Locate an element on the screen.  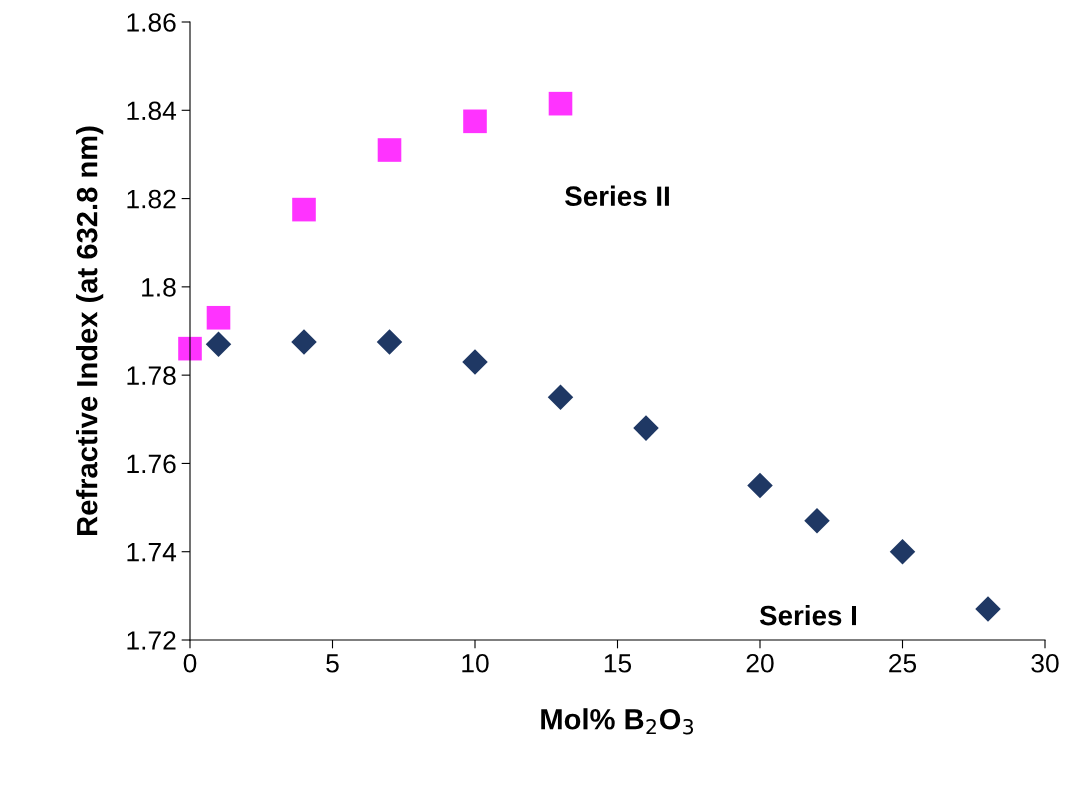
x-tick-label: 20 is located at coordinates (760, 663).